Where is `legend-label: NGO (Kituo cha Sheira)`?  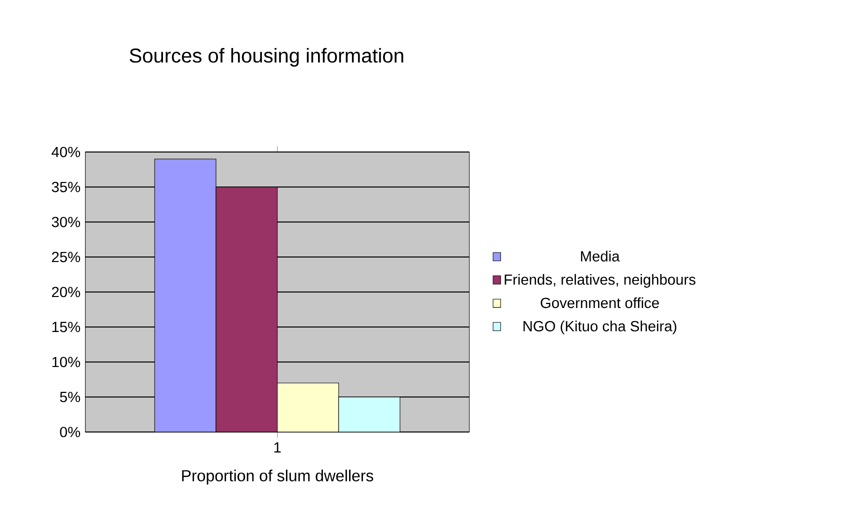
legend-label: NGO (Kituo cha Sheira) is located at coordinates (600, 327).